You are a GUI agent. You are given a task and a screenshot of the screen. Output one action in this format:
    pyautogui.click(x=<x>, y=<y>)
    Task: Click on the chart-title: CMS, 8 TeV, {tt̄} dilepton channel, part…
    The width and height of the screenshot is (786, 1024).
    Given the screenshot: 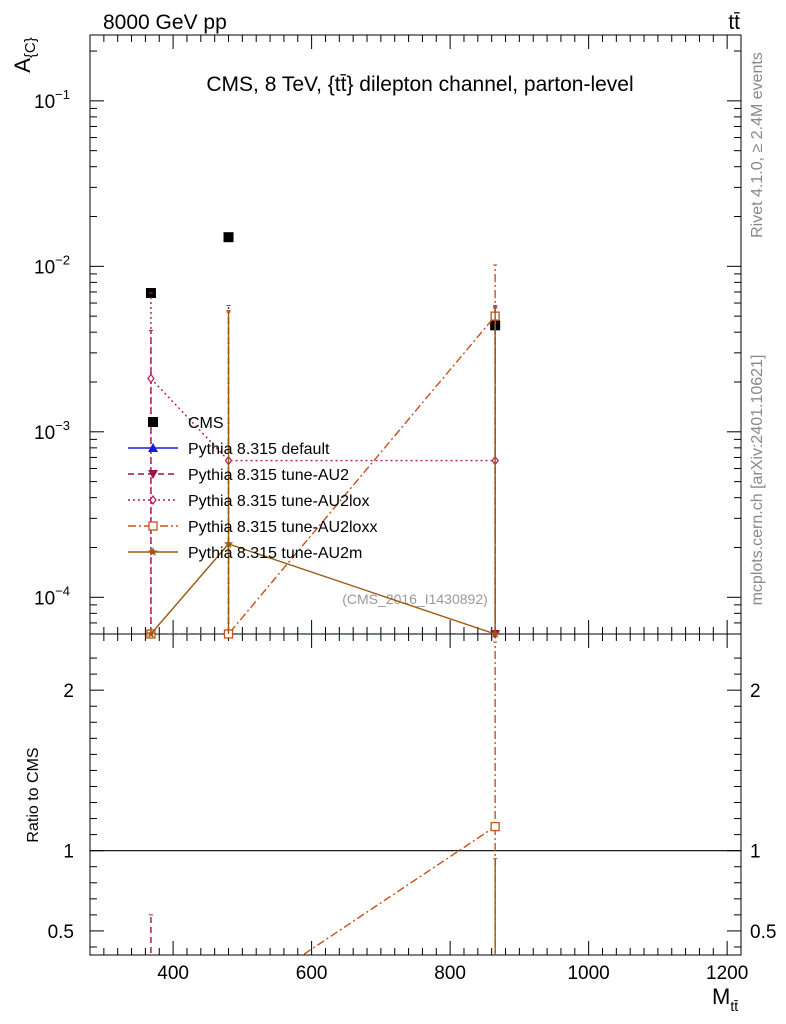 What is the action you would take?
    pyautogui.click(x=419, y=84)
    